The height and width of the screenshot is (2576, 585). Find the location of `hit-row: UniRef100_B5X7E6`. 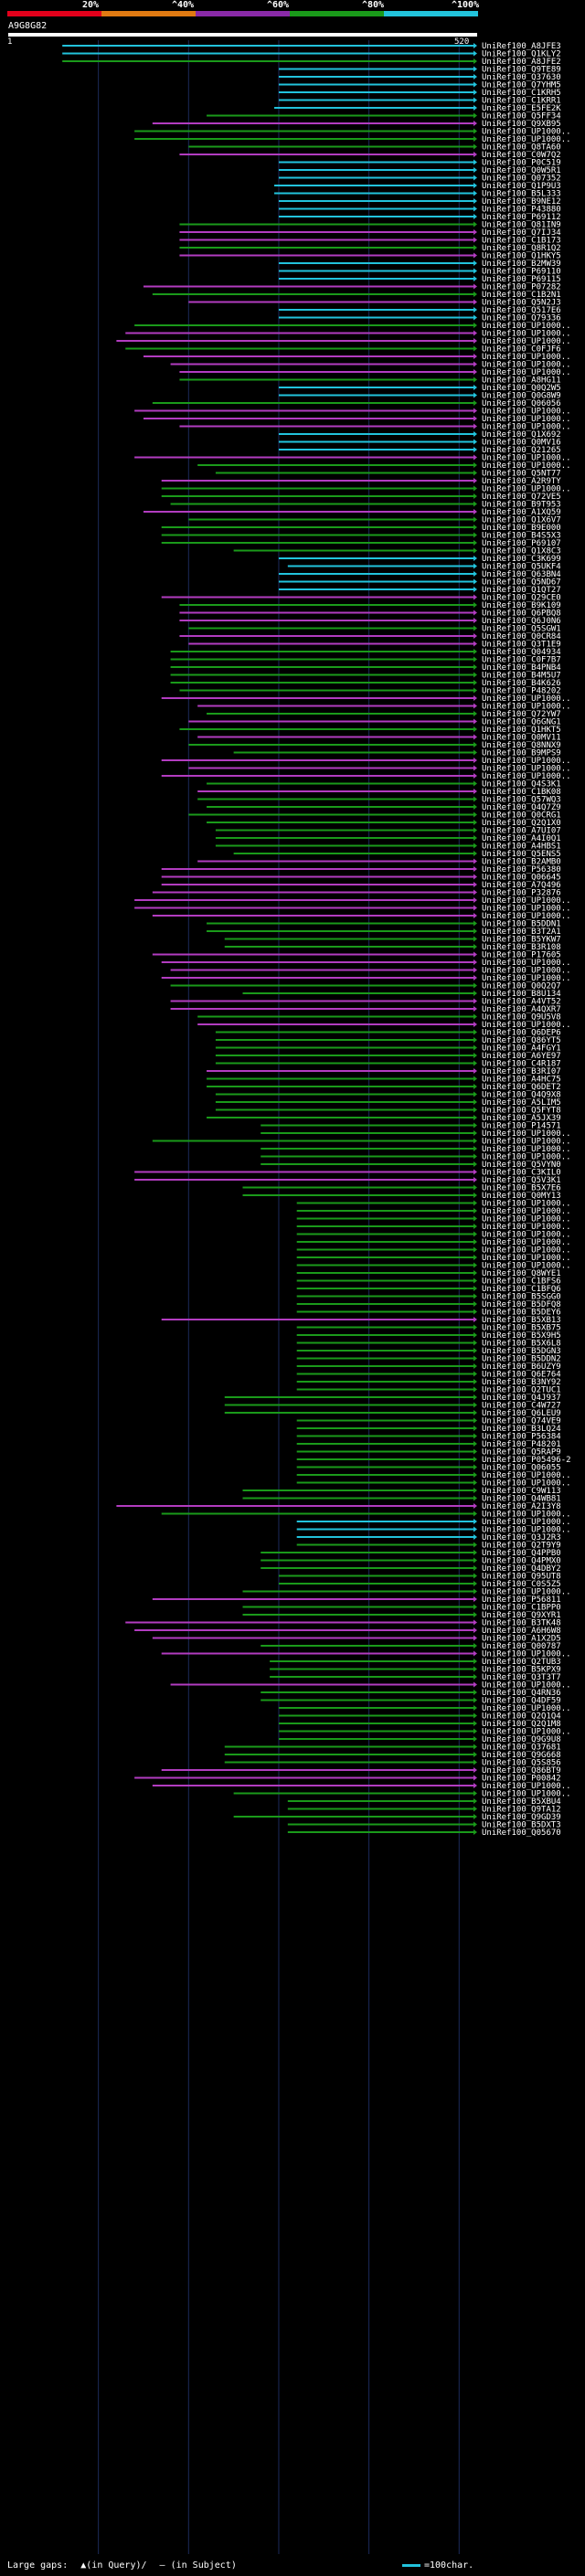

hit-row: UniRef100_B5X7E6 is located at coordinates (401, 1188).